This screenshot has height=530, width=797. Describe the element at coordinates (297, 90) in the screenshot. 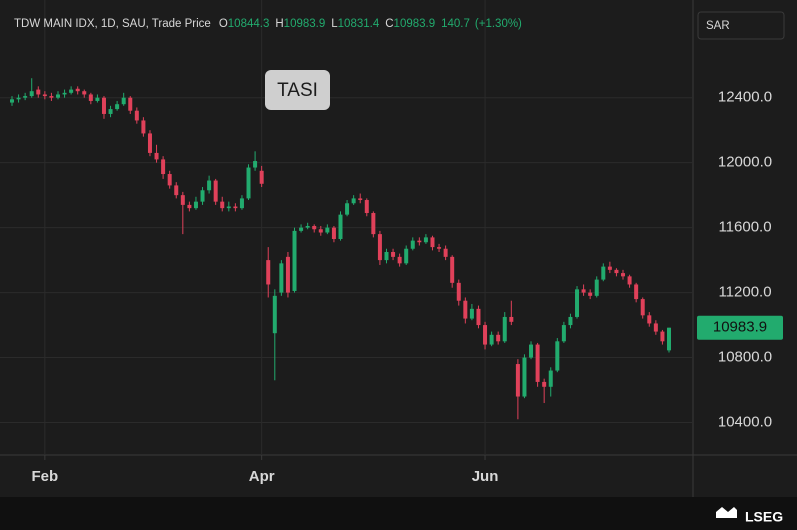

I see `symbol-badge` at that location.